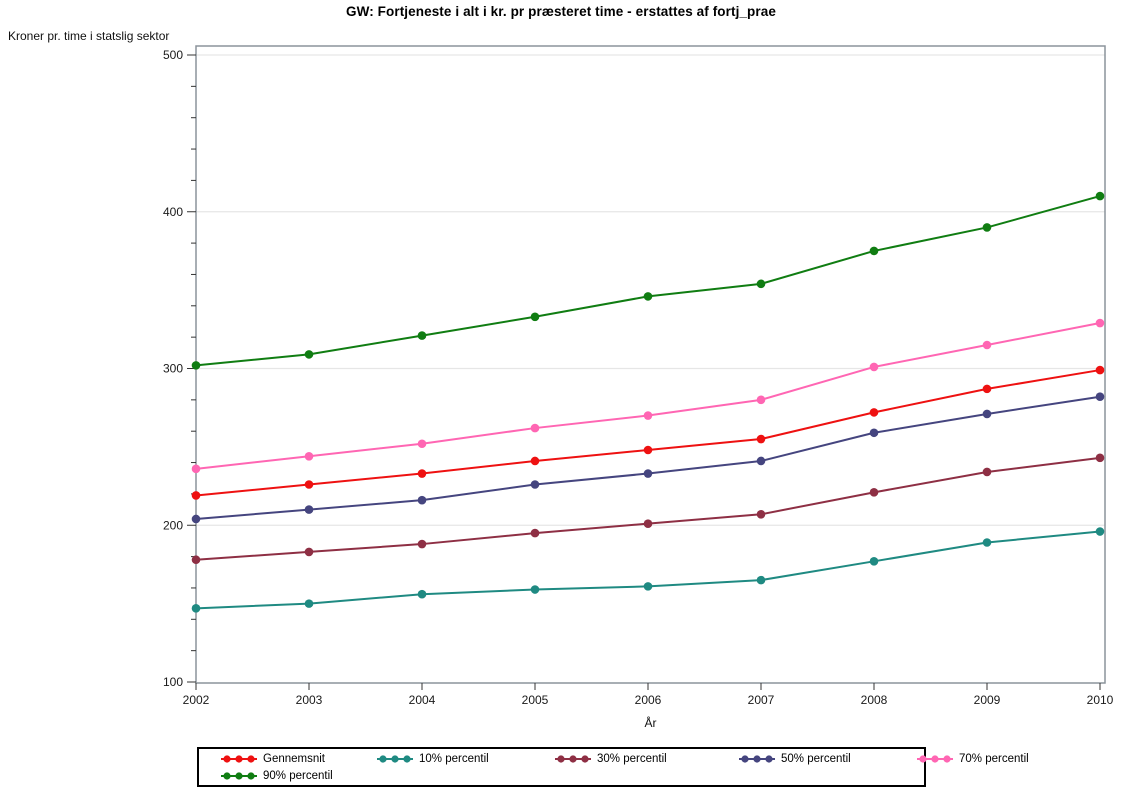 This screenshot has width=1122, height=793. I want to click on legend-label: 10% percentil, so click(454, 758).